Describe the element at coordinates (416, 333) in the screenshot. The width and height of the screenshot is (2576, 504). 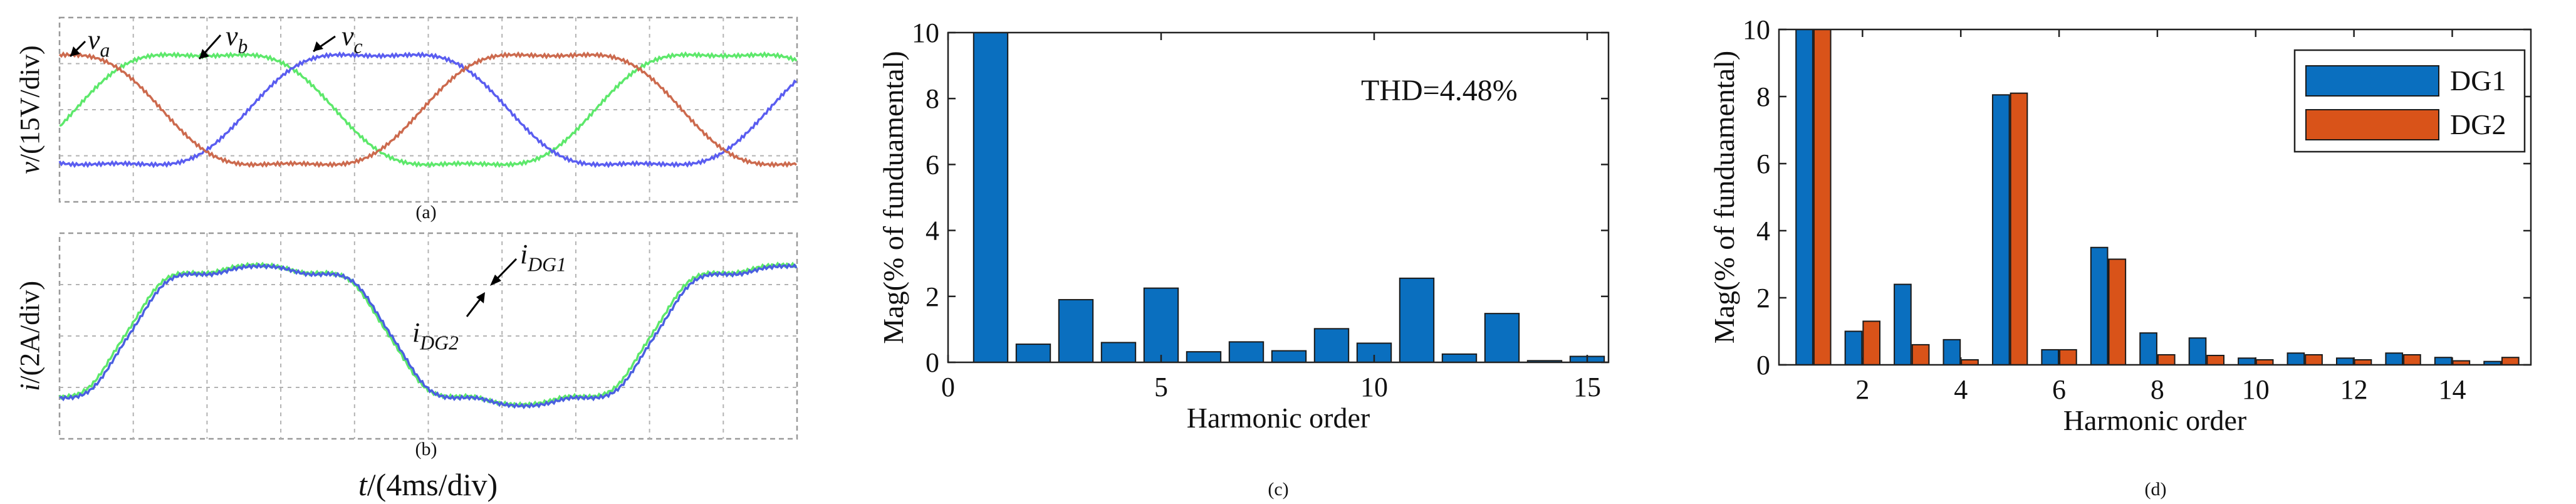
I see `series-label-i_DG2-main: i` at that location.